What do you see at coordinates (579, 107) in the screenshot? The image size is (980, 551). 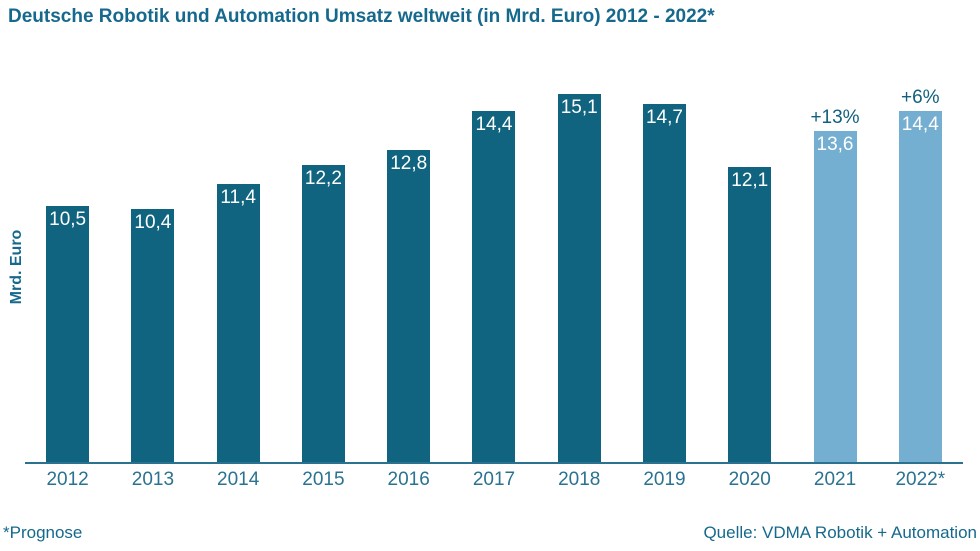 I see `bar-value-label: 15,1` at bounding box center [579, 107].